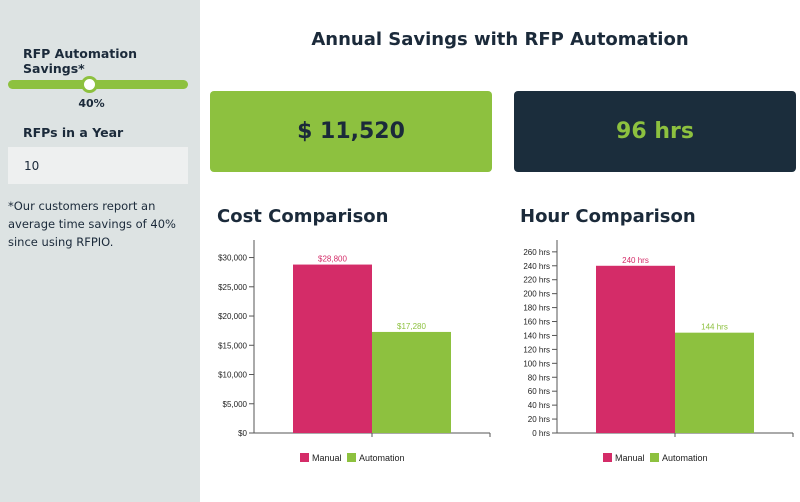 Image resolution: width=800 pixels, height=502 pixels. Describe the element at coordinates (536, 294) in the screenshot. I see `y-tick-label: 200 hrs` at that location.